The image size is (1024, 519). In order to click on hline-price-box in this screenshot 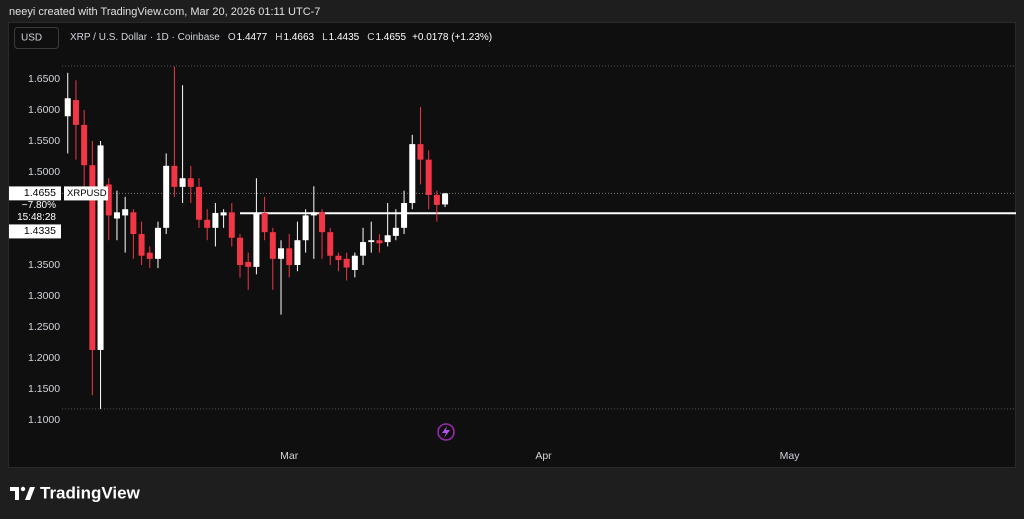, I will do `click(35, 231)`.